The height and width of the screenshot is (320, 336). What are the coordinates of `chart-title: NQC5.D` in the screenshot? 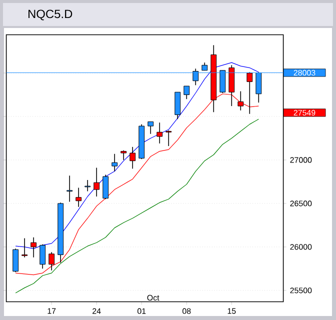 It's located at (50, 15).